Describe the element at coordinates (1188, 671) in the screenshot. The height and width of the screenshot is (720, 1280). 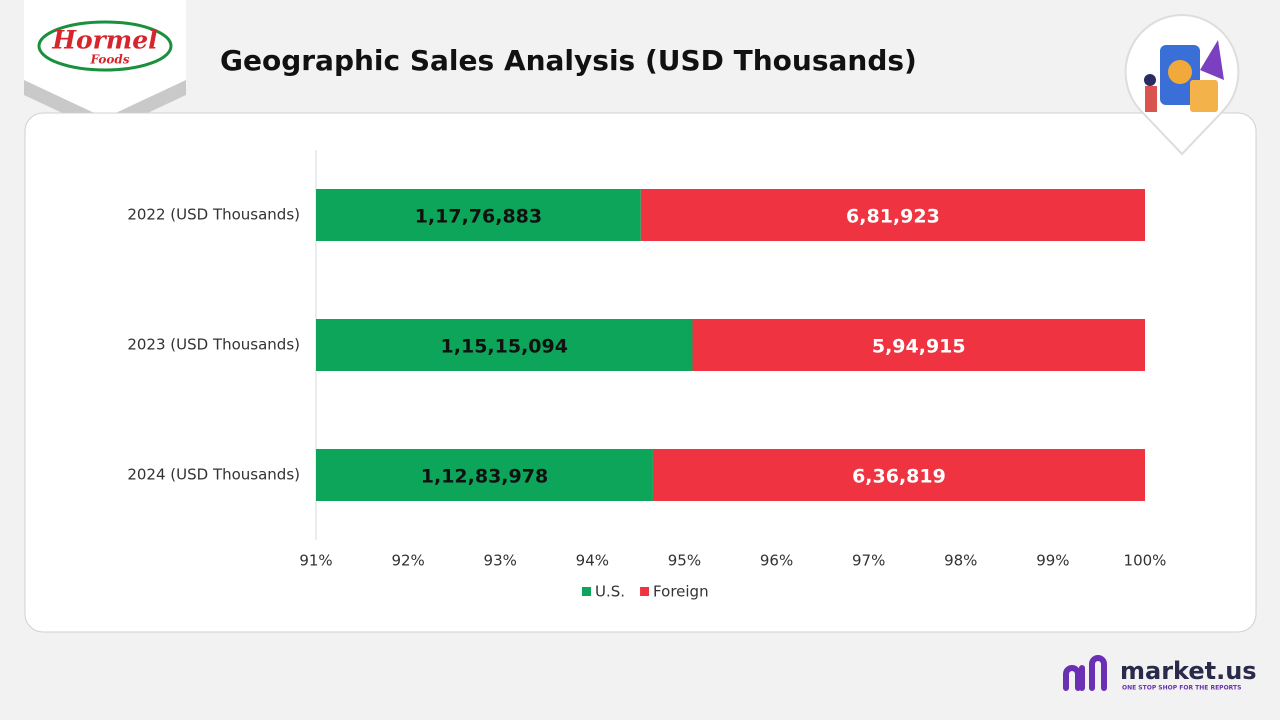
I see `footer-brand: market.us` at that location.